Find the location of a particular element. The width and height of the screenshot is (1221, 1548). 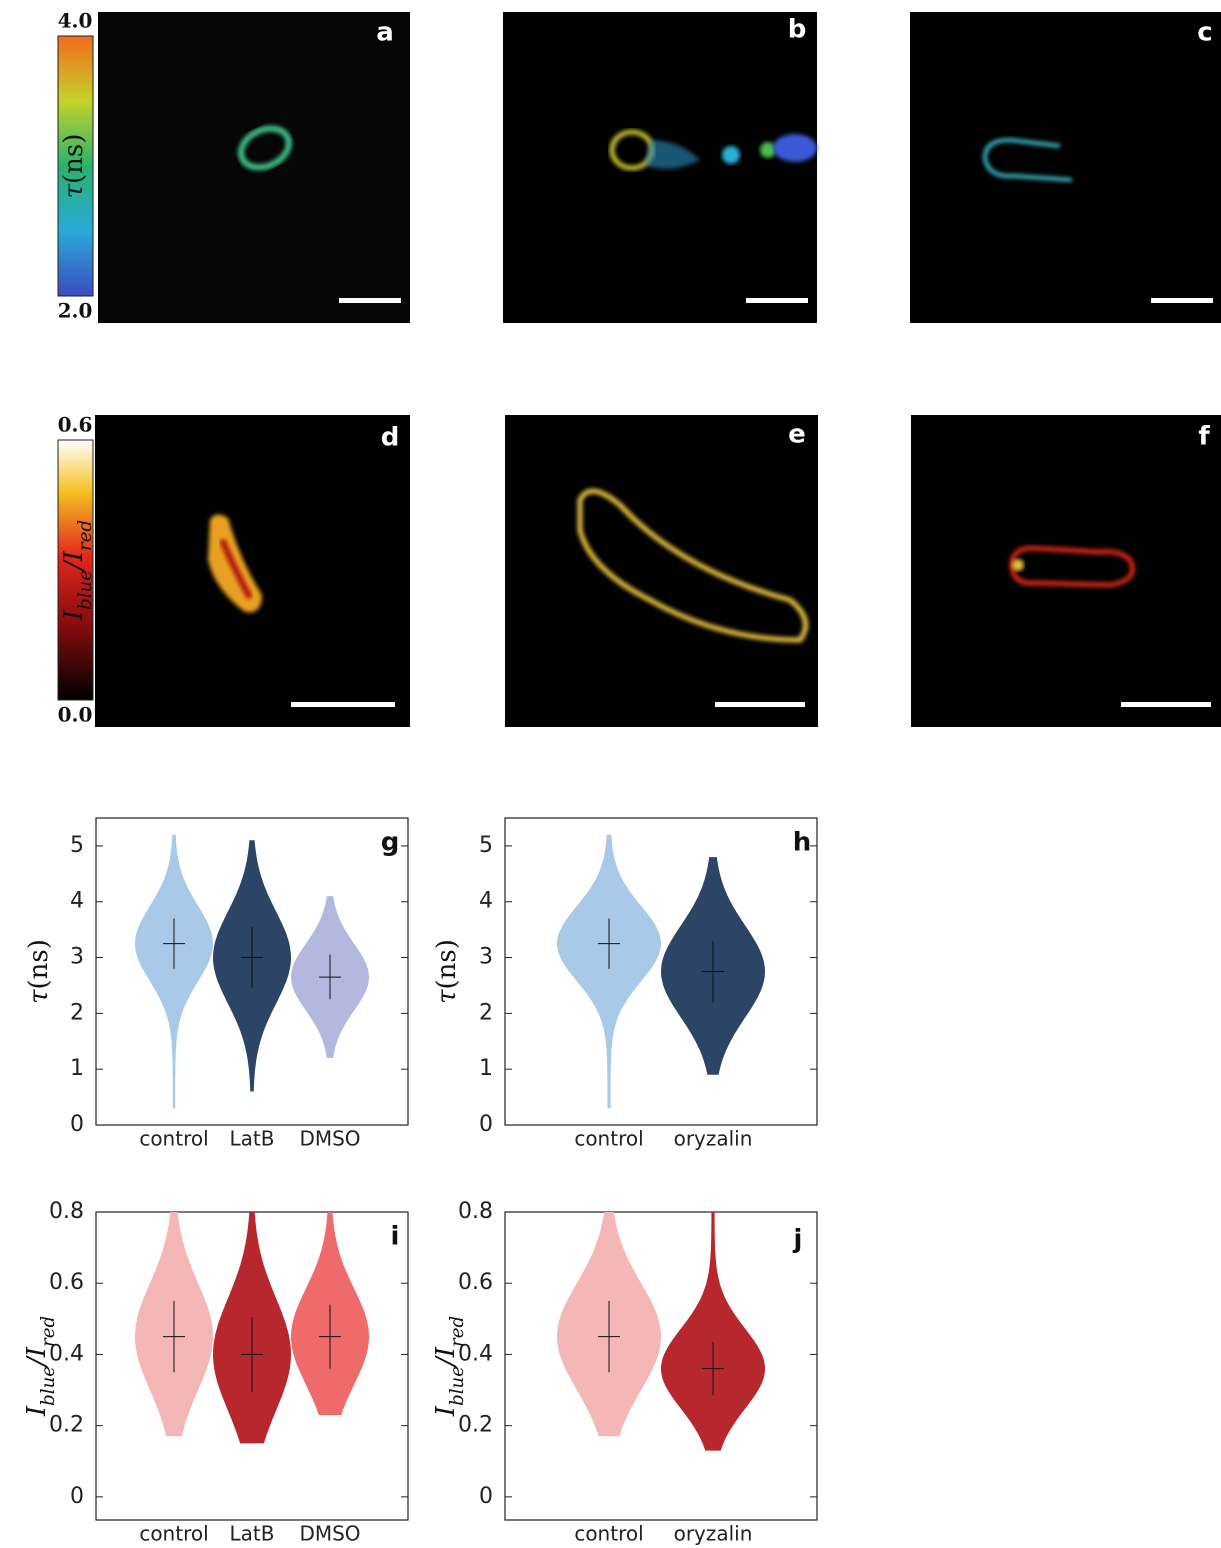

violin-chart: 0 1 2 3 4 5 control oryzalin h is located at coordinates (648, 984).